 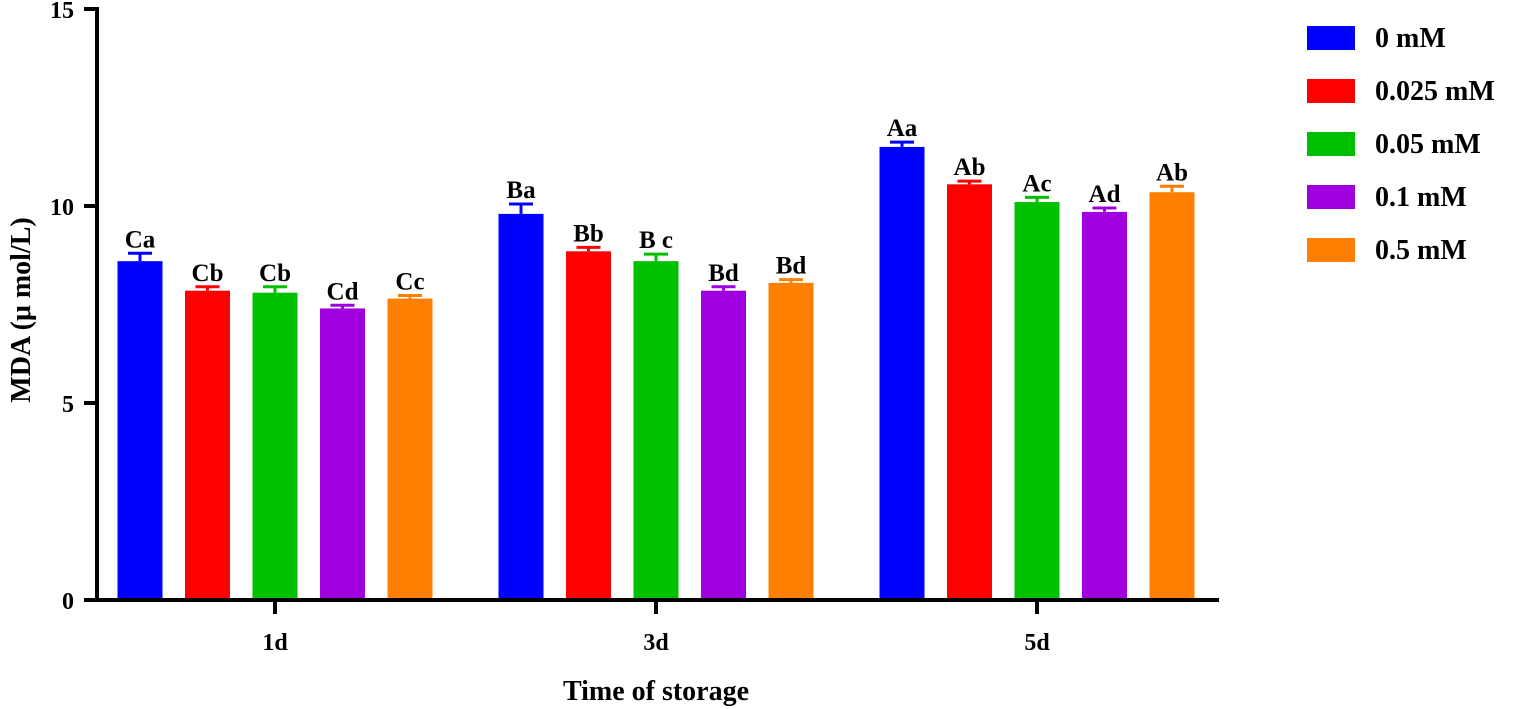 What do you see at coordinates (409, 281) in the screenshot?
I see `significance-label: Cc` at bounding box center [409, 281].